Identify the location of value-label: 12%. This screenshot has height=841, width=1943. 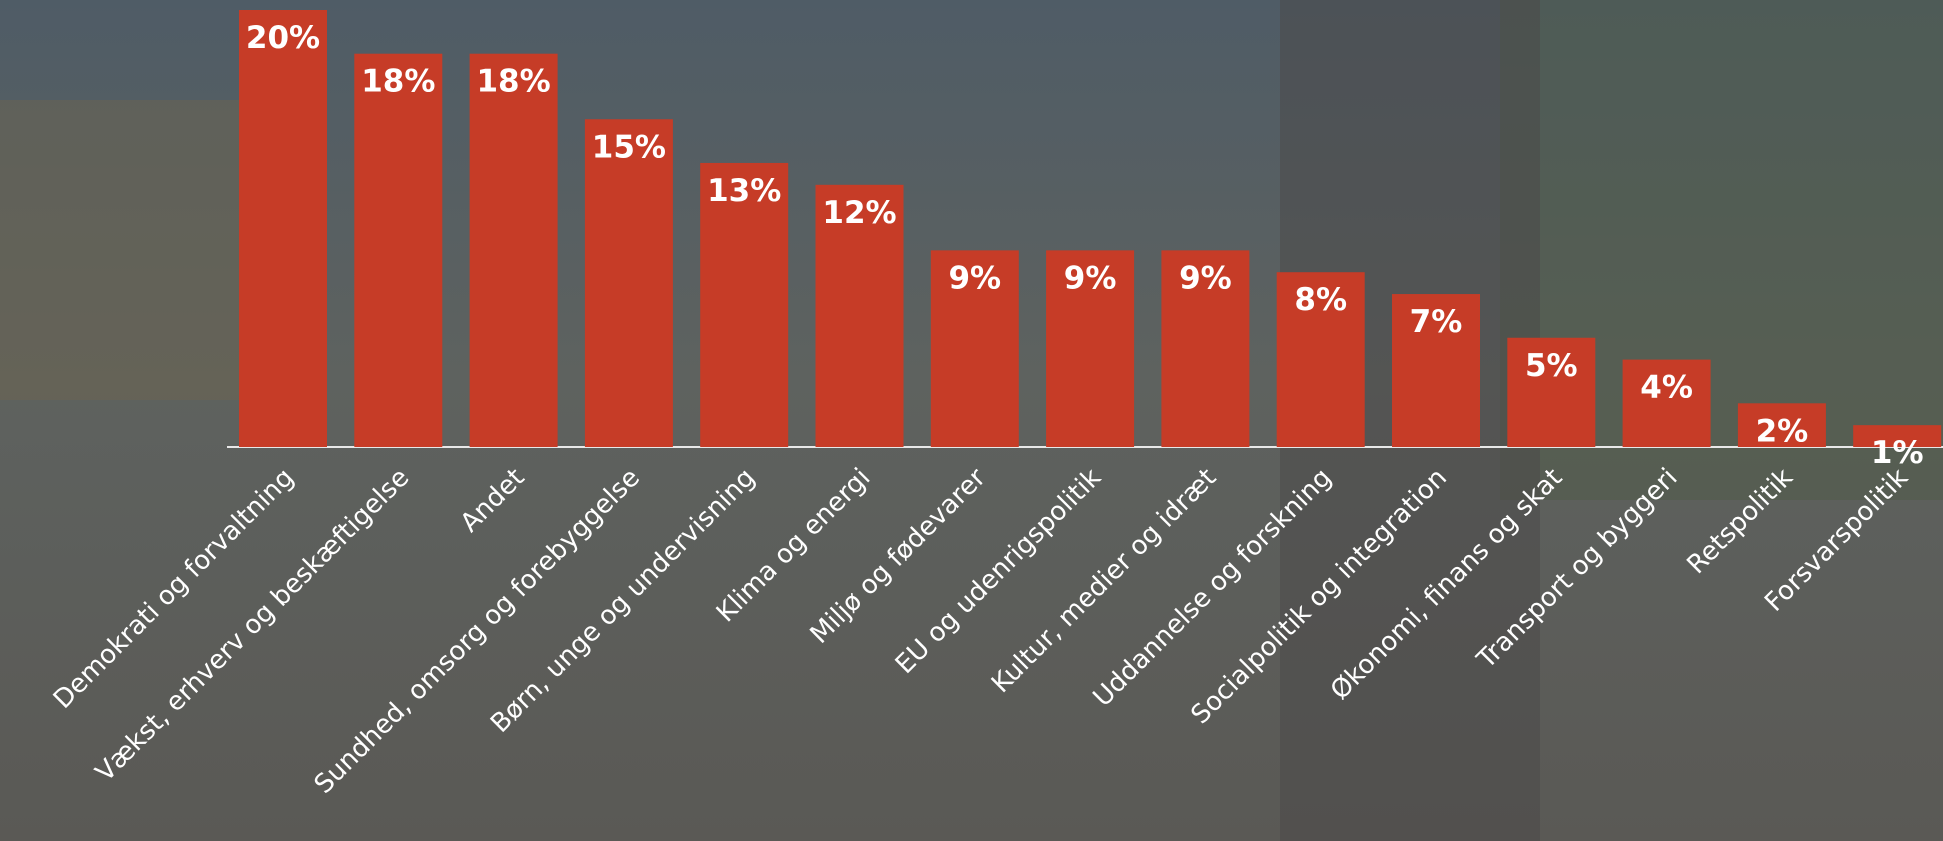
(859, 213).